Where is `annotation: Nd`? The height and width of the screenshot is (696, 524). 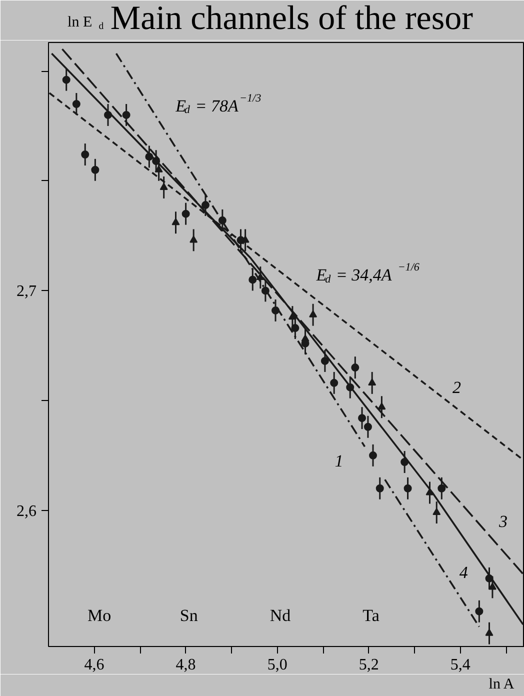 annotation: Nd is located at coordinates (281, 616).